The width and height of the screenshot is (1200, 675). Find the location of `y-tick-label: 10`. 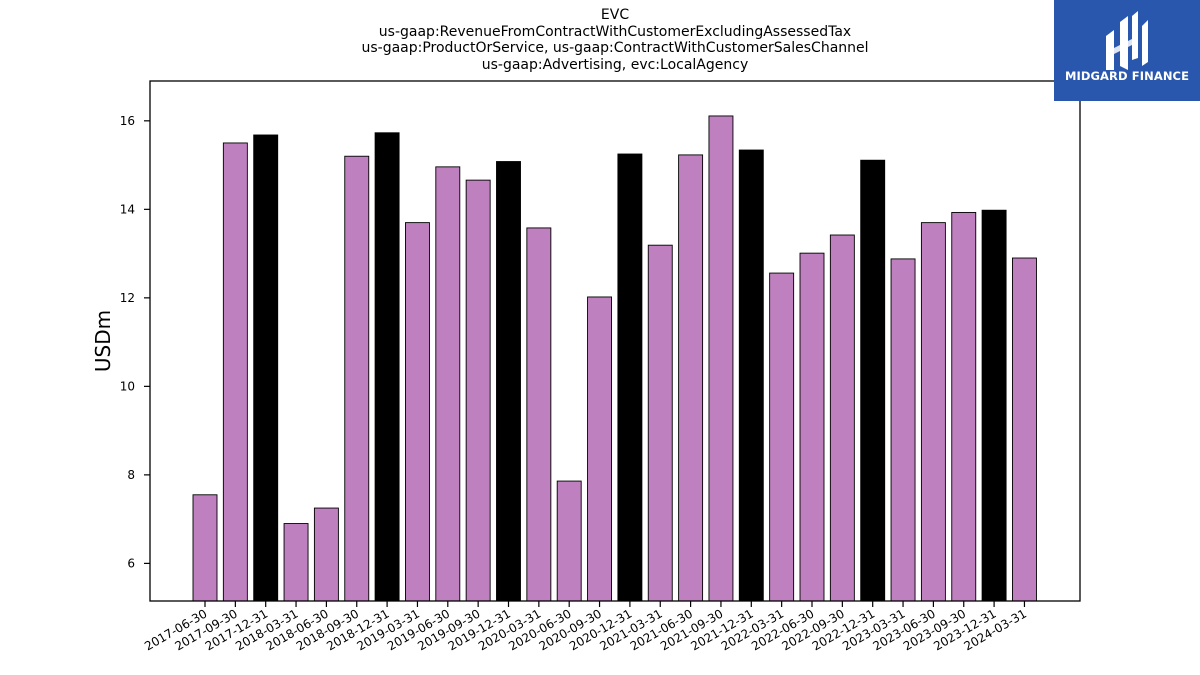

y-tick-label: 10 is located at coordinates (127, 386).